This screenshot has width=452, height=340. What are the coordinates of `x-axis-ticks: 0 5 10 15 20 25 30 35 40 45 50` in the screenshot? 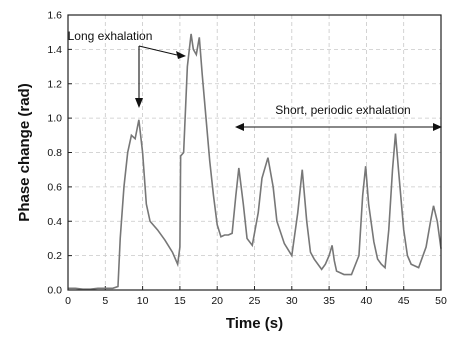 It's located at (256, 296).